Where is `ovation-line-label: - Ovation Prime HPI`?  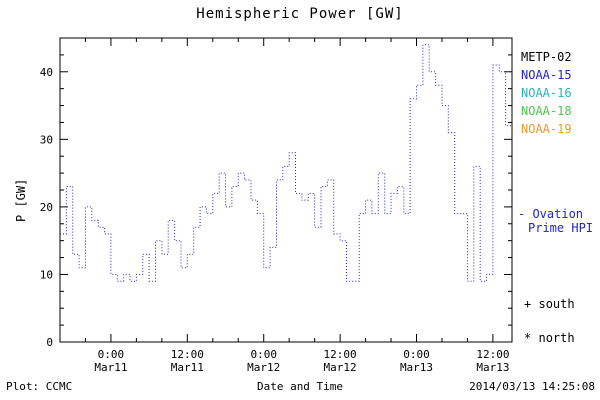 ovation-line-label: - Ovation Prime HPI is located at coordinates (555, 221).